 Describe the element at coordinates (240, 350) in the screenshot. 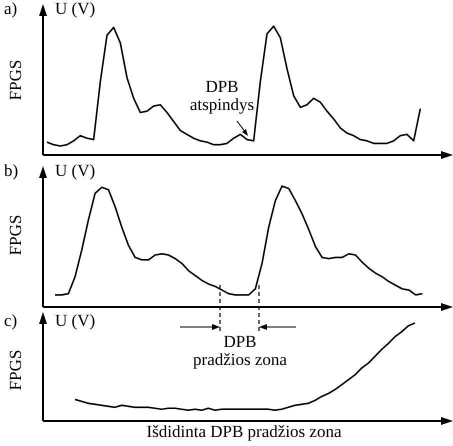

I see `annotation: DPB pradžios zona` at that location.